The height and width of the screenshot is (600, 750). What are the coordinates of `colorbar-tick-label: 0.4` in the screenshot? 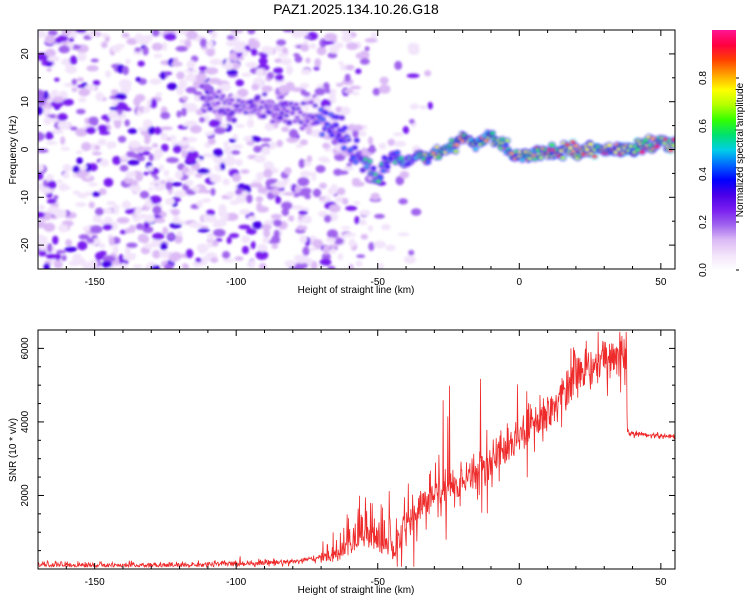 It's located at (703, 174).